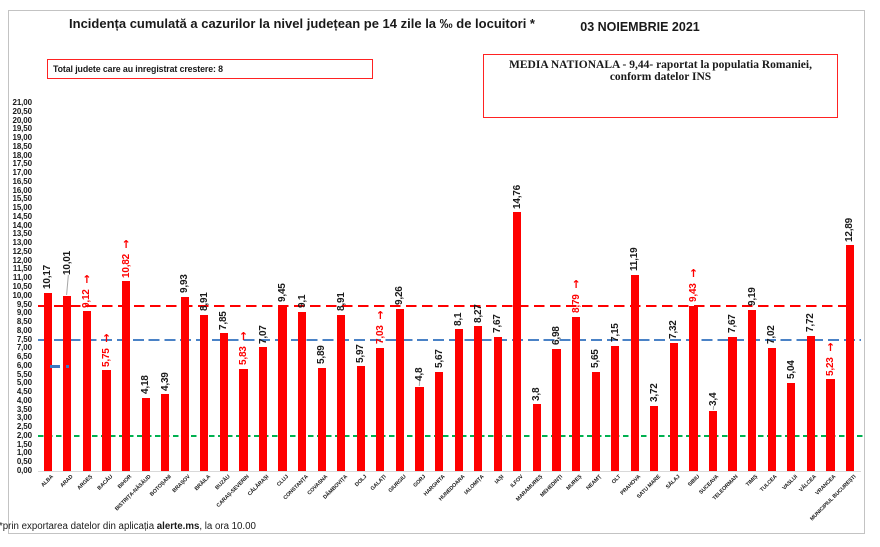 The width and height of the screenshot is (880, 547). What do you see at coordinates (752, 297) in the screenshot?
I see `bar-value-label: 9,19` at bounding box center [752, 297].